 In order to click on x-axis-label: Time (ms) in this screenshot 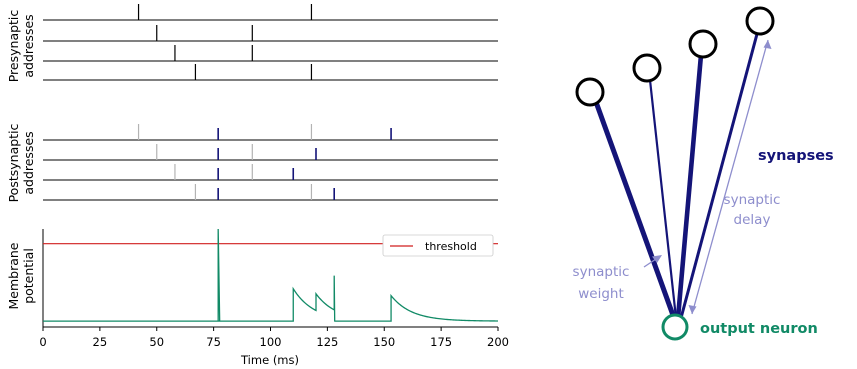, I will do `click(269, 360)`.